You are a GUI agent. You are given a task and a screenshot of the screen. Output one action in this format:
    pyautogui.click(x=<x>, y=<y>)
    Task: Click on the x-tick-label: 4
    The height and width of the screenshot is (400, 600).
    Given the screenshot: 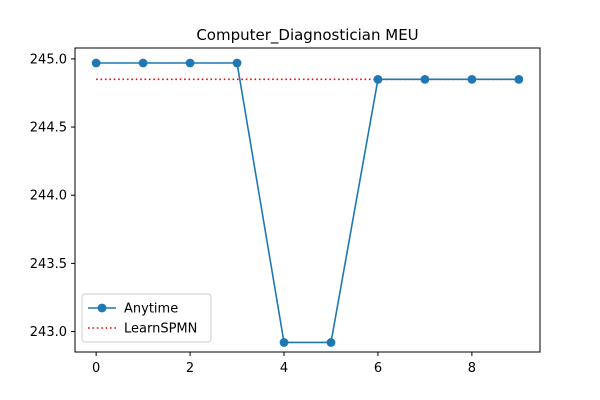 What is the action you would take?
    pyautogui.click(x=284, y=368)
    